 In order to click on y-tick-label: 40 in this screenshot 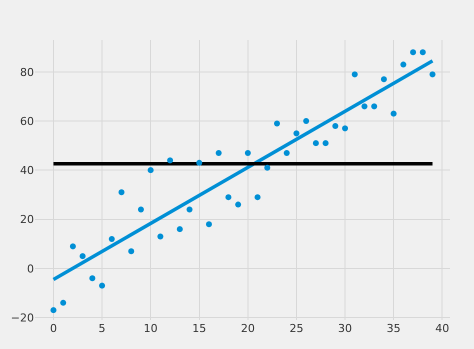, I will do `click(27, 171)`.